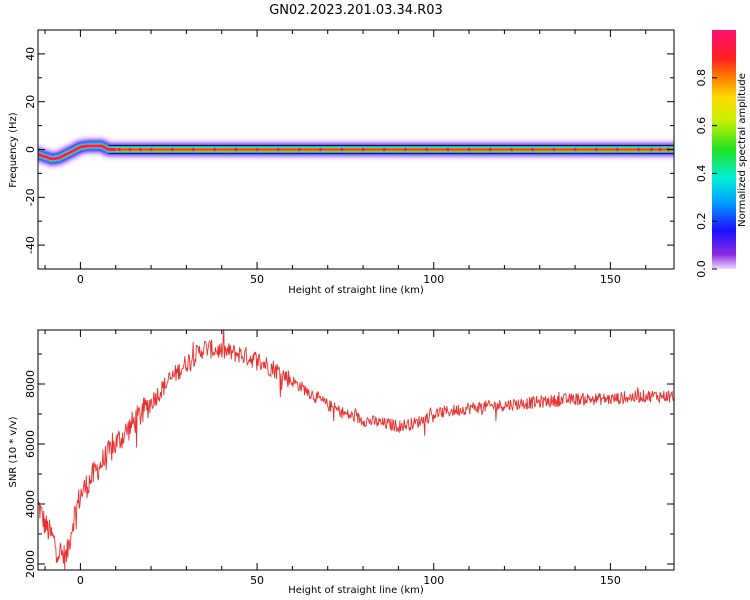  What do you see at coordinates (257, 580) in the screenshot?
I see `snr-xtick-label: 50` at bounding box center [257, 580].